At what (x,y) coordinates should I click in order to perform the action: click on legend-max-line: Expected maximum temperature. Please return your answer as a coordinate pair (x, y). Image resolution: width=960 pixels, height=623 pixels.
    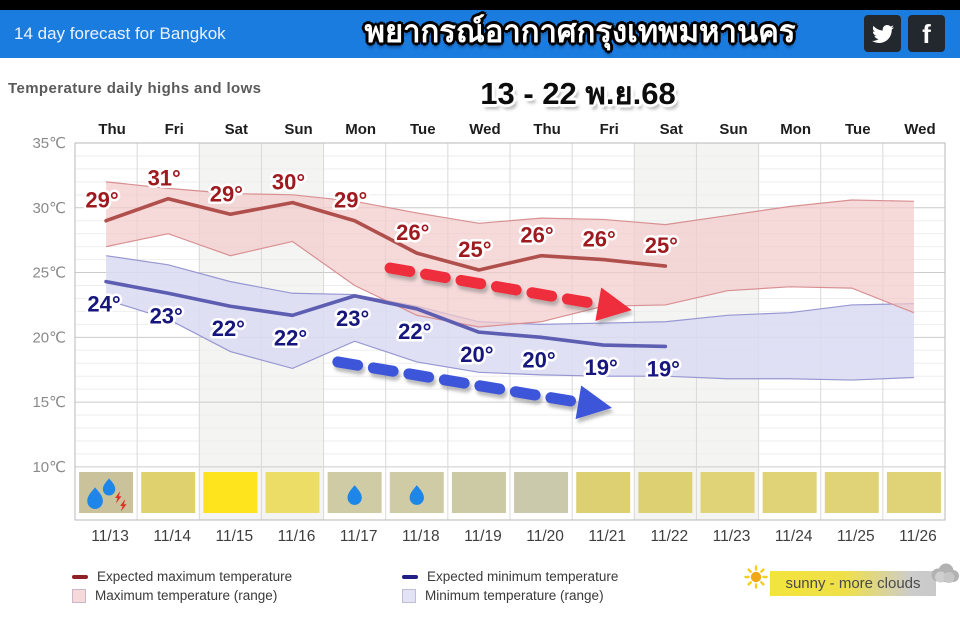
    Looking at the image, I should click on (182, 576).